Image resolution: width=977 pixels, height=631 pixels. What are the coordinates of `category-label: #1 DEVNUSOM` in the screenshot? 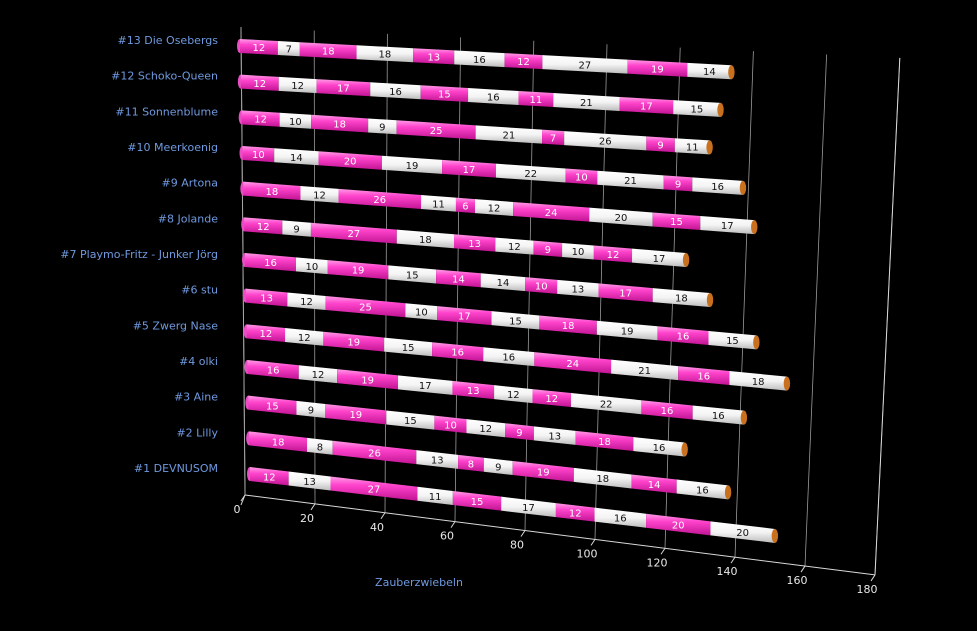 It's located at (176, 468).